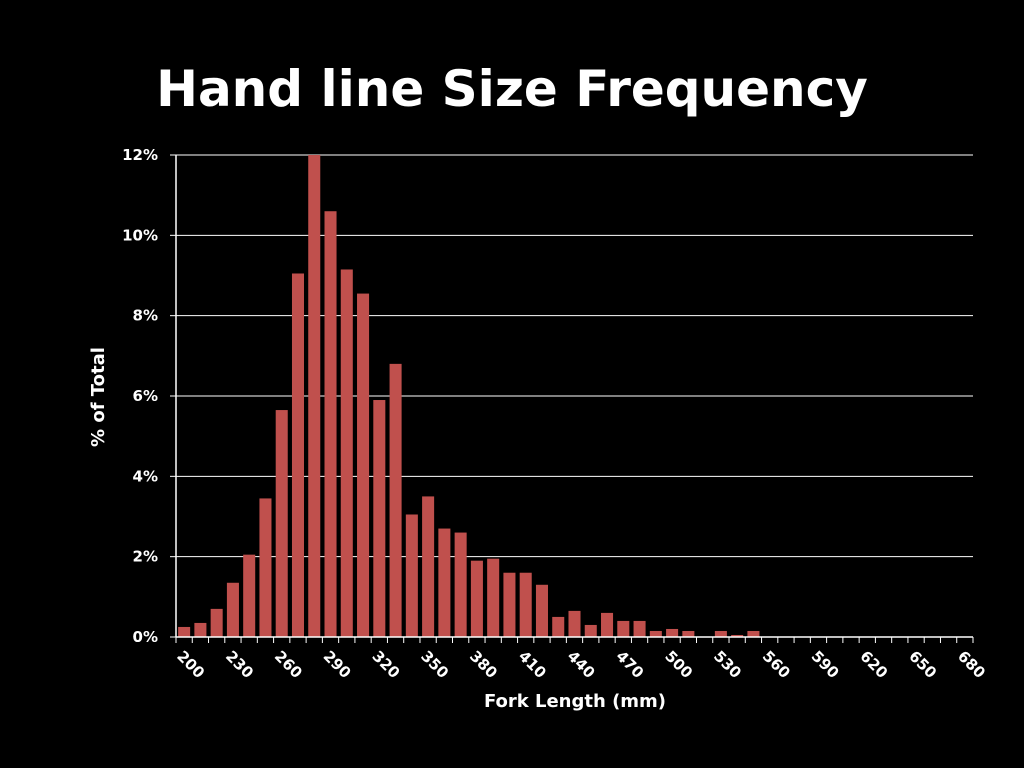 The height and width of the screenshot is (768, 1024). Describe the element at coordinates (483, 664) in the screenshot. I see `x-tick-label: 380` at that location.